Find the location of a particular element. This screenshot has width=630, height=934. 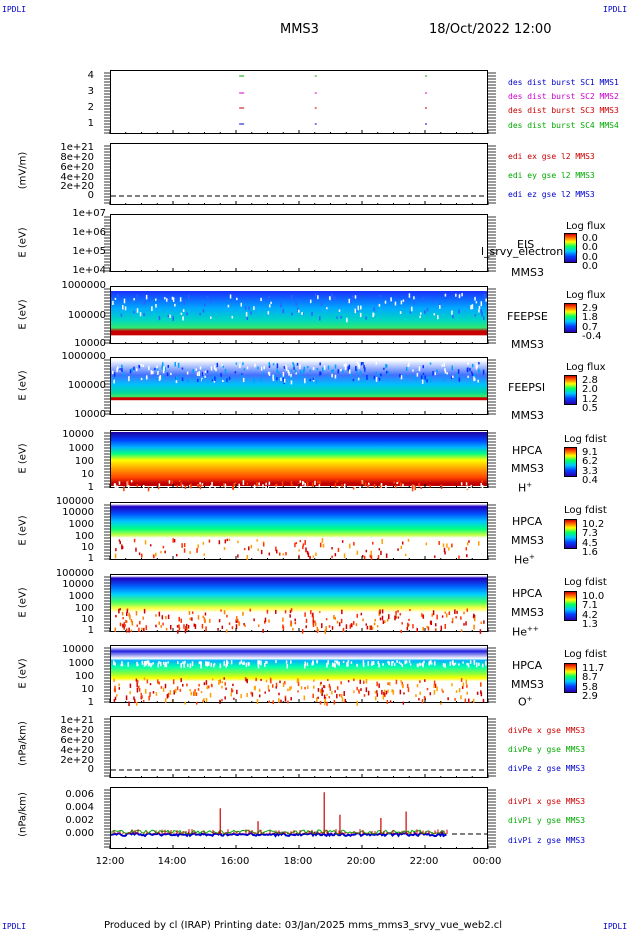

species-label: He++ is located at coordinates (525, 632).